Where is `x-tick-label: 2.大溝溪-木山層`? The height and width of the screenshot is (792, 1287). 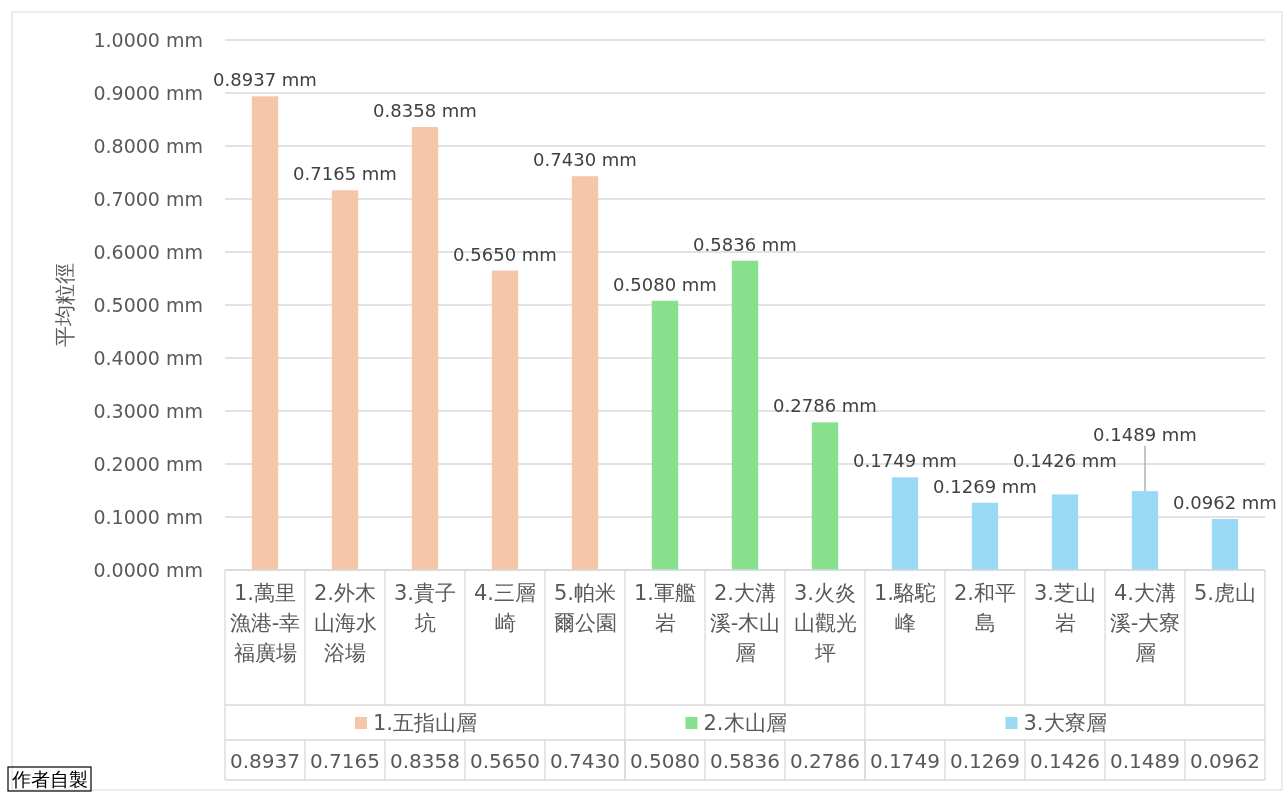
x-tick-label: 2.大溝溪-木山層 is located at coordinates (745, 623).